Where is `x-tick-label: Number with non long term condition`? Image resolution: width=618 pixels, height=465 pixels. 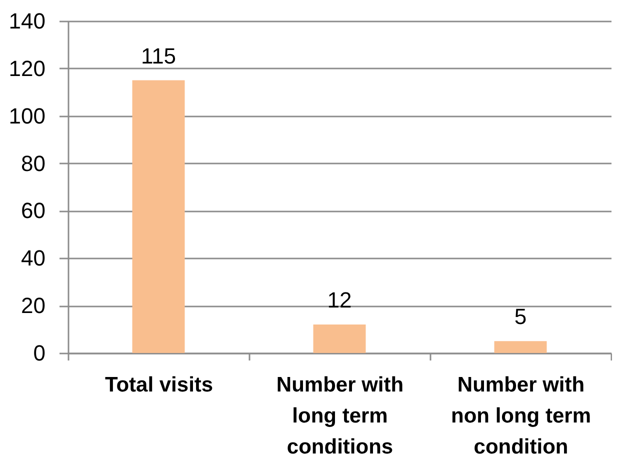
x-tick-label: Number with non long term condition is located at coordinates (521, 416).